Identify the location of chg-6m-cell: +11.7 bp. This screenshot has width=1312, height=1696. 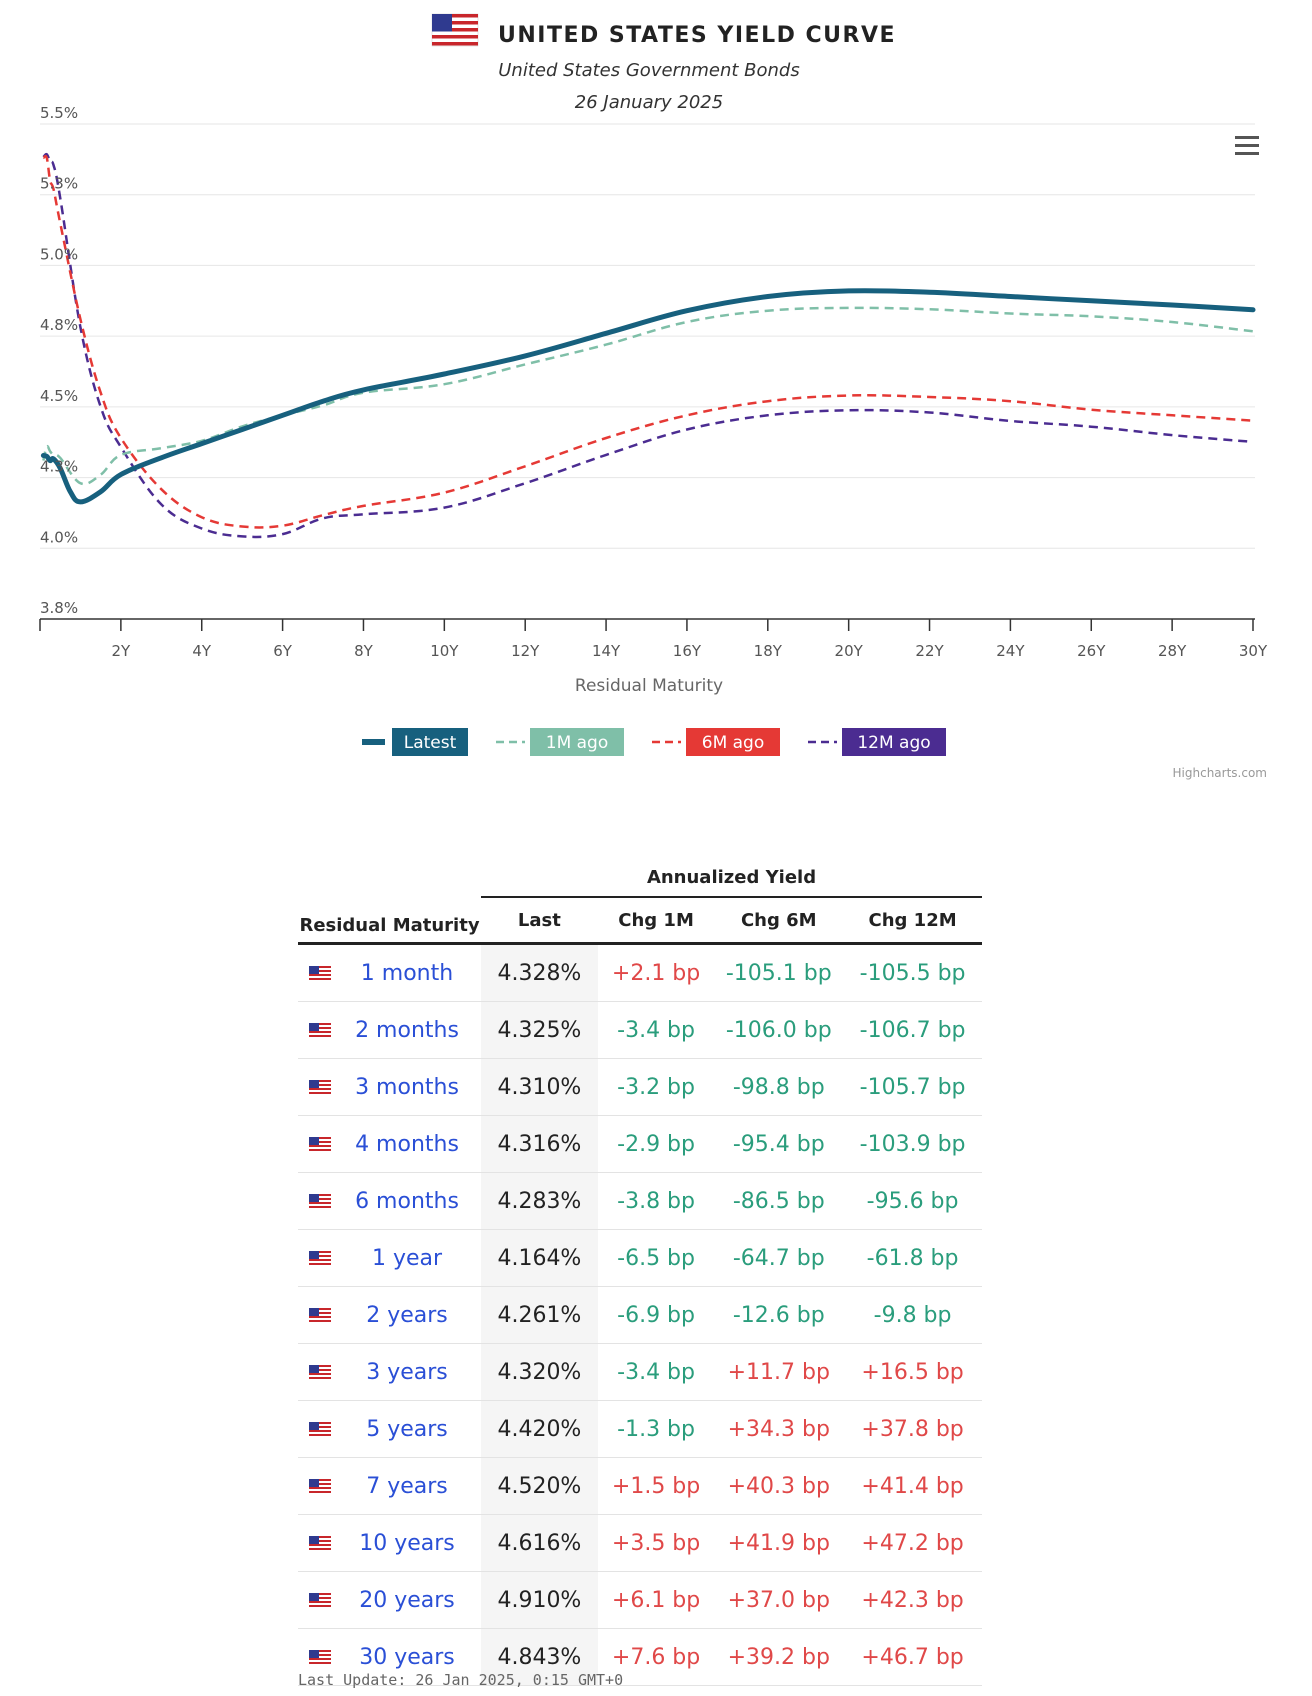
(779, 1372).